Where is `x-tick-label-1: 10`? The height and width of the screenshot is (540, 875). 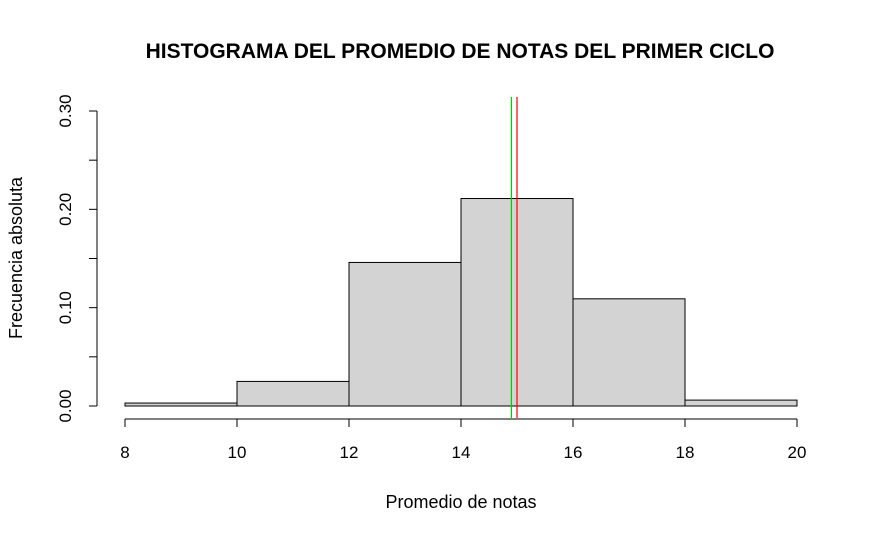
x-tick-label-1: 10 is located at coordinates (237, 452).